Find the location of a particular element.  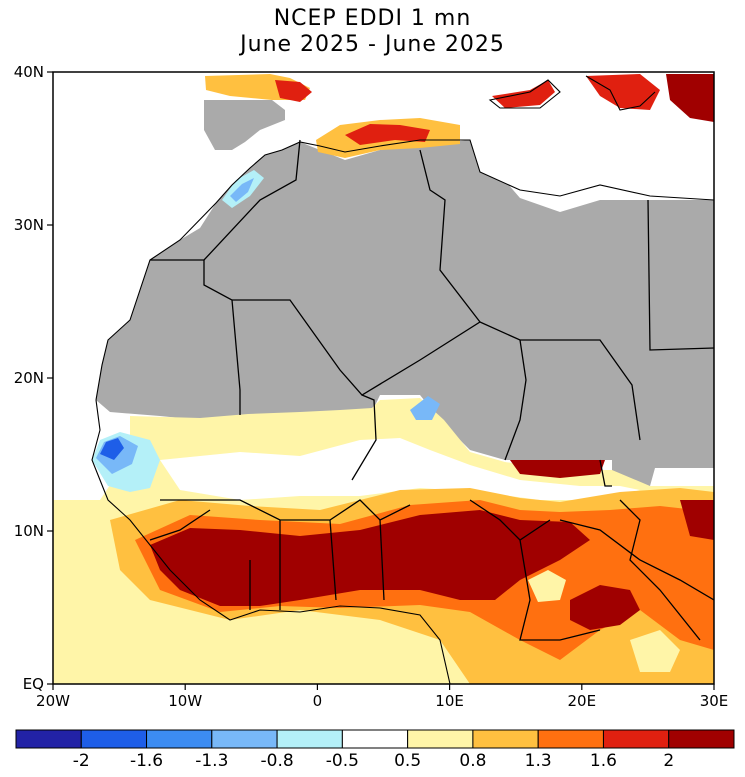

lat-tick-label: EQ is located at coordinates (33, 684).